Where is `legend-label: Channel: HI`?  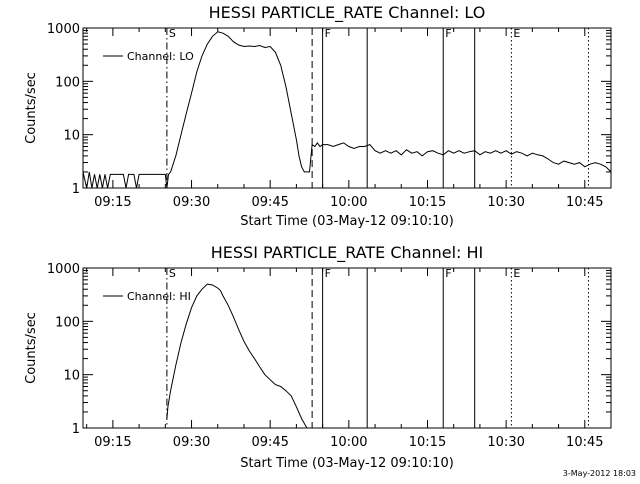 legend-label: Channel: HI is located at coordinates (159, 296).